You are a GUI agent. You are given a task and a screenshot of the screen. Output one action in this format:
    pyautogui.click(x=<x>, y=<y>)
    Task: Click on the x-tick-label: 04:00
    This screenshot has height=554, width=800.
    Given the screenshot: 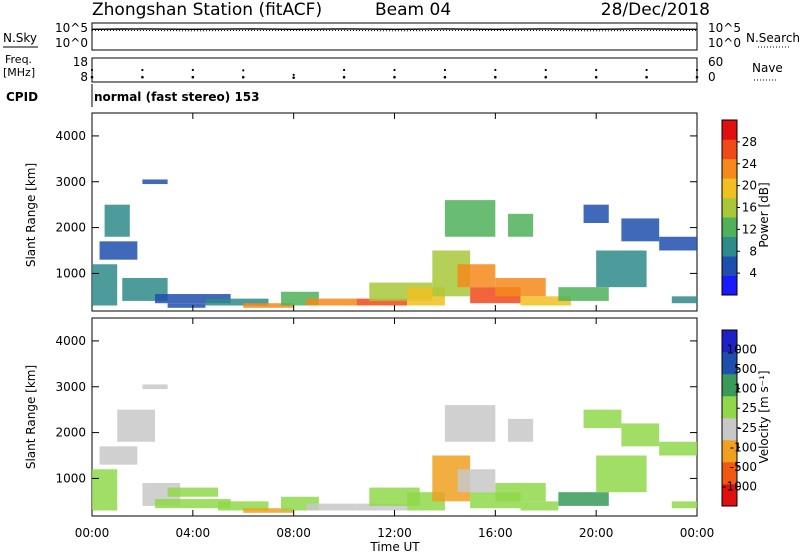 What is the action you would take?
    pyautogui.click(x=193, y=533)
    